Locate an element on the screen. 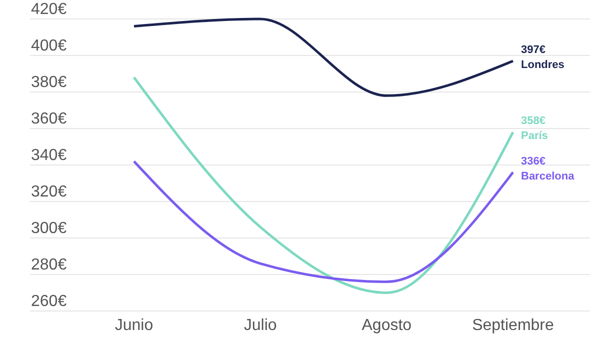 This screenshot has height=355, width=600. x-tick-label: Septiembre is located at coordinates (513, 325).